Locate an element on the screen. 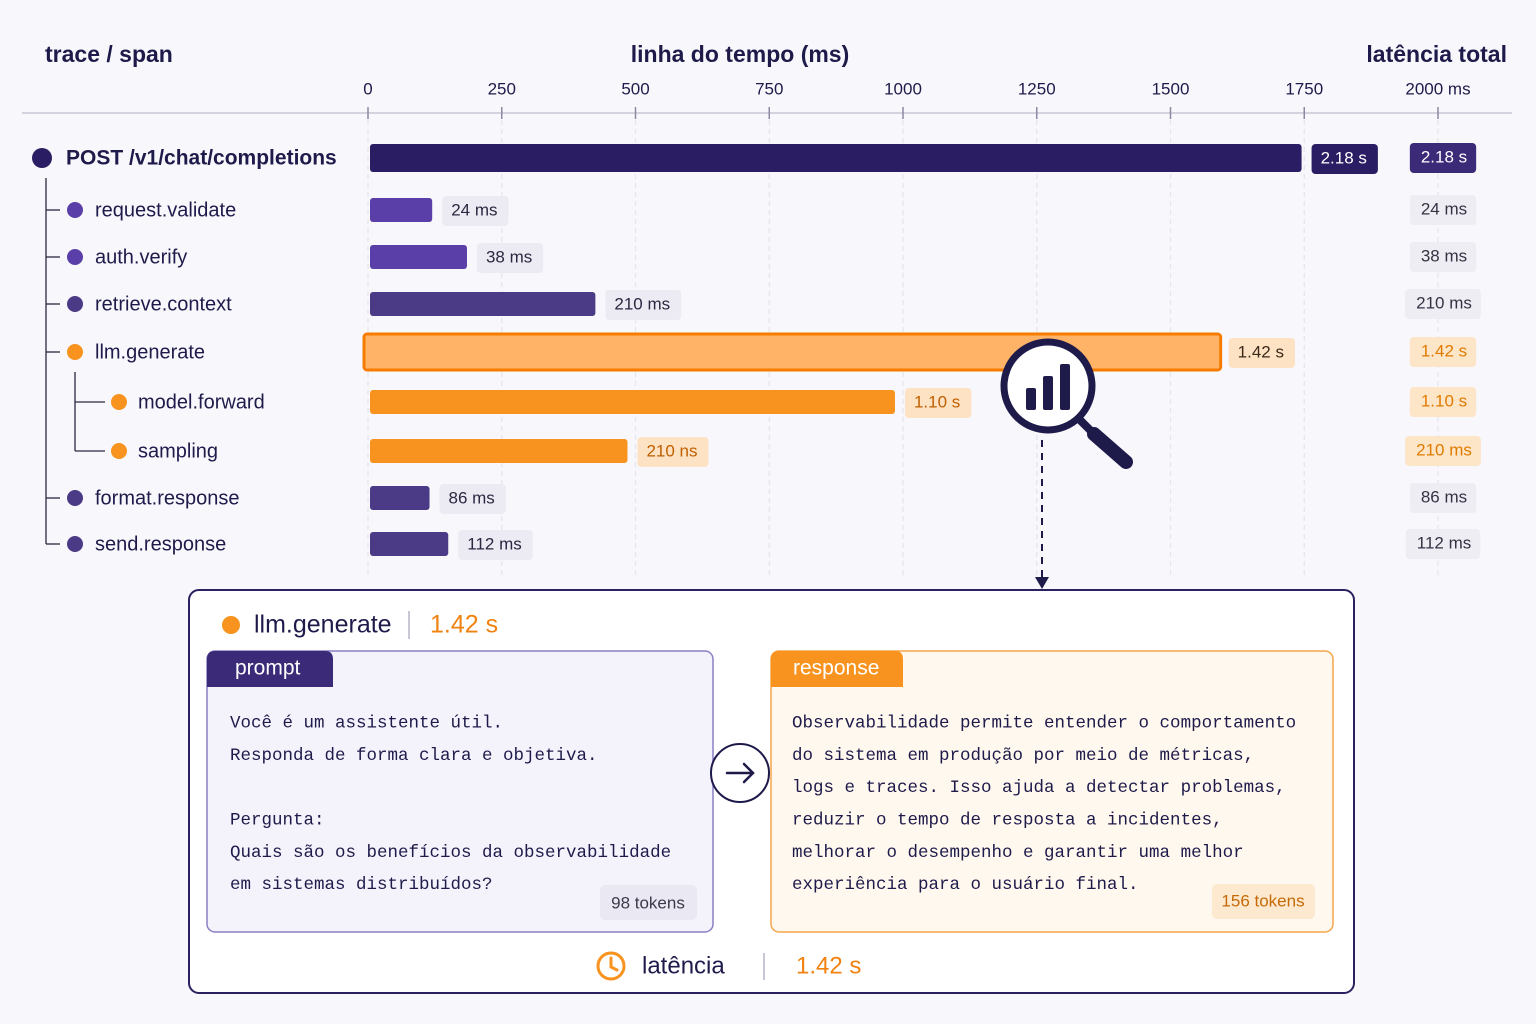 The height and width of the screenshot is (1024, 1536). x-tick-label: 1500 is located at coordinates (1171, 88).